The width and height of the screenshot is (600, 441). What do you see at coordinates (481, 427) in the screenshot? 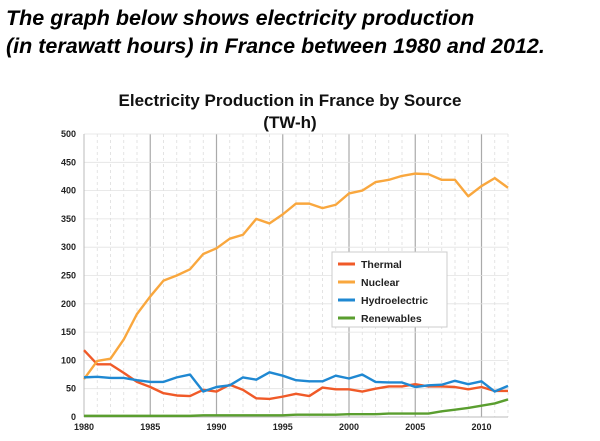
I see `x-tick-label: 2010` at bounding box center [481, 427].